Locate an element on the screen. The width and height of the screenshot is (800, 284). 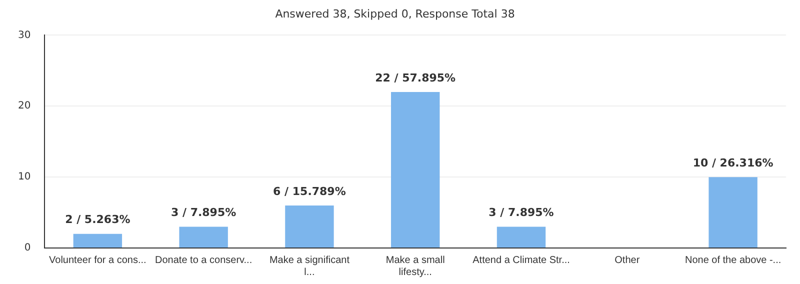
data-label: 22 / 57.895% is located at coordinates (415, 77).